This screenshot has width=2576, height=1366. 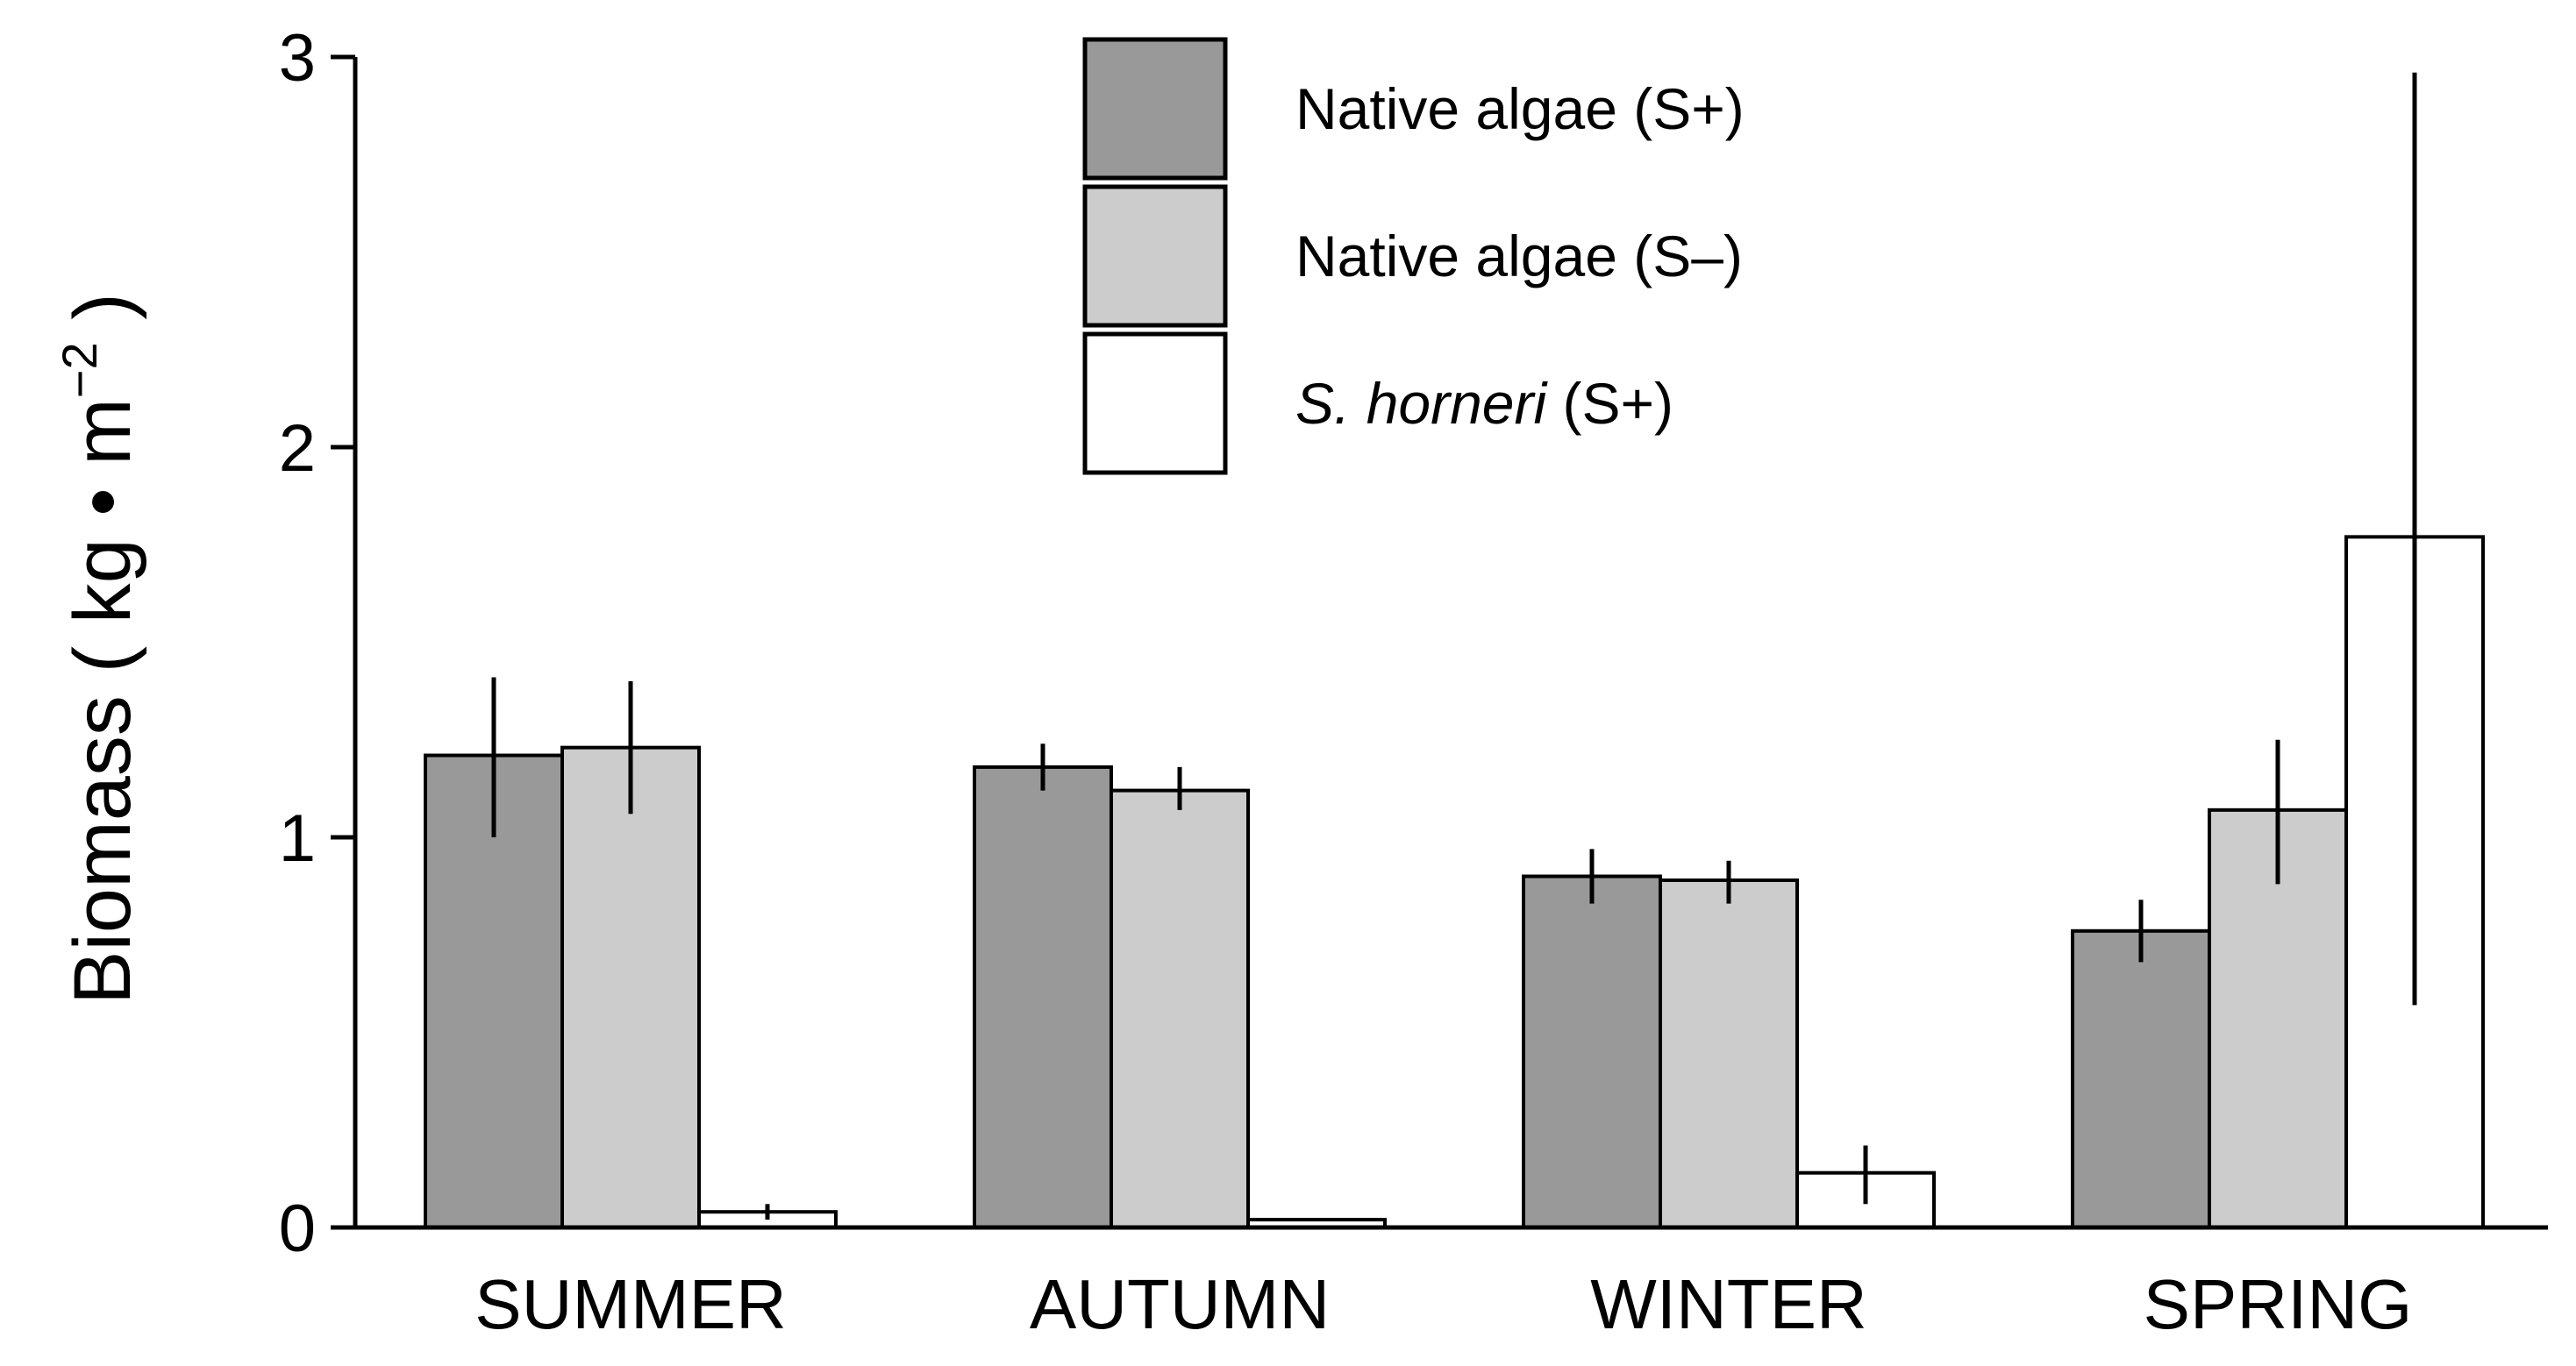 I want to click on legend-label-series-2: Native algae (S–), so click(x=1519, y=256).